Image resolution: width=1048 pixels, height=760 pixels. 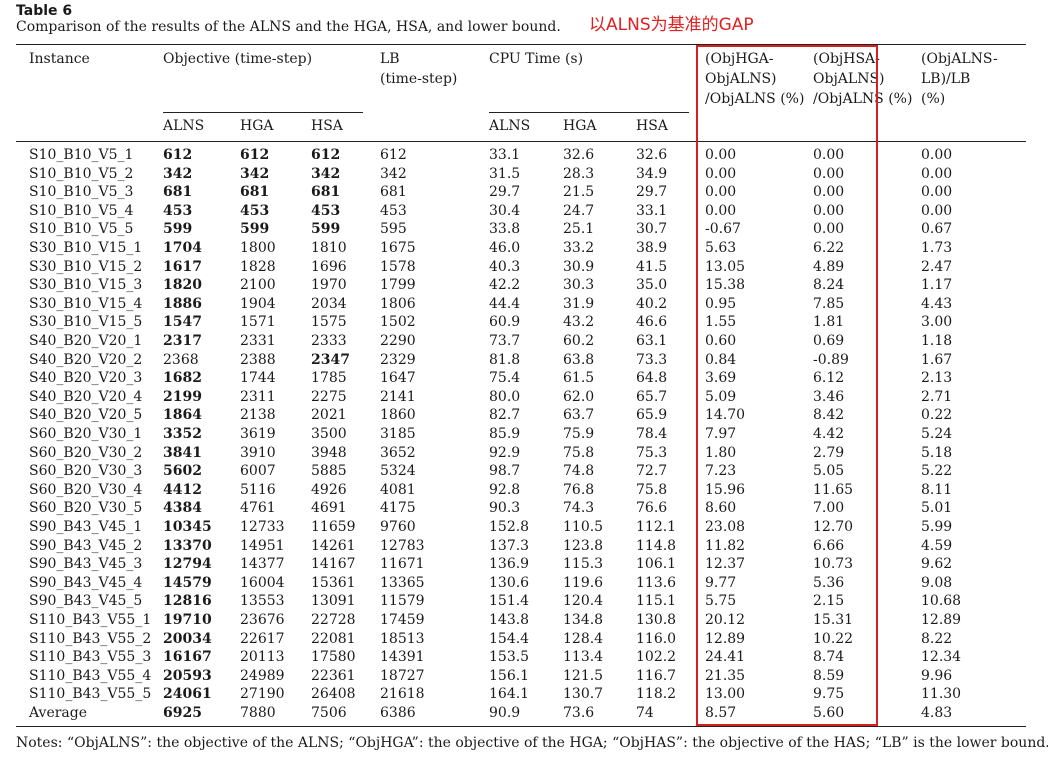 What do you see at coordinates (329, 378) in the screenshot?
I see `table-cell: 1785` at bounding box center [329, 378].